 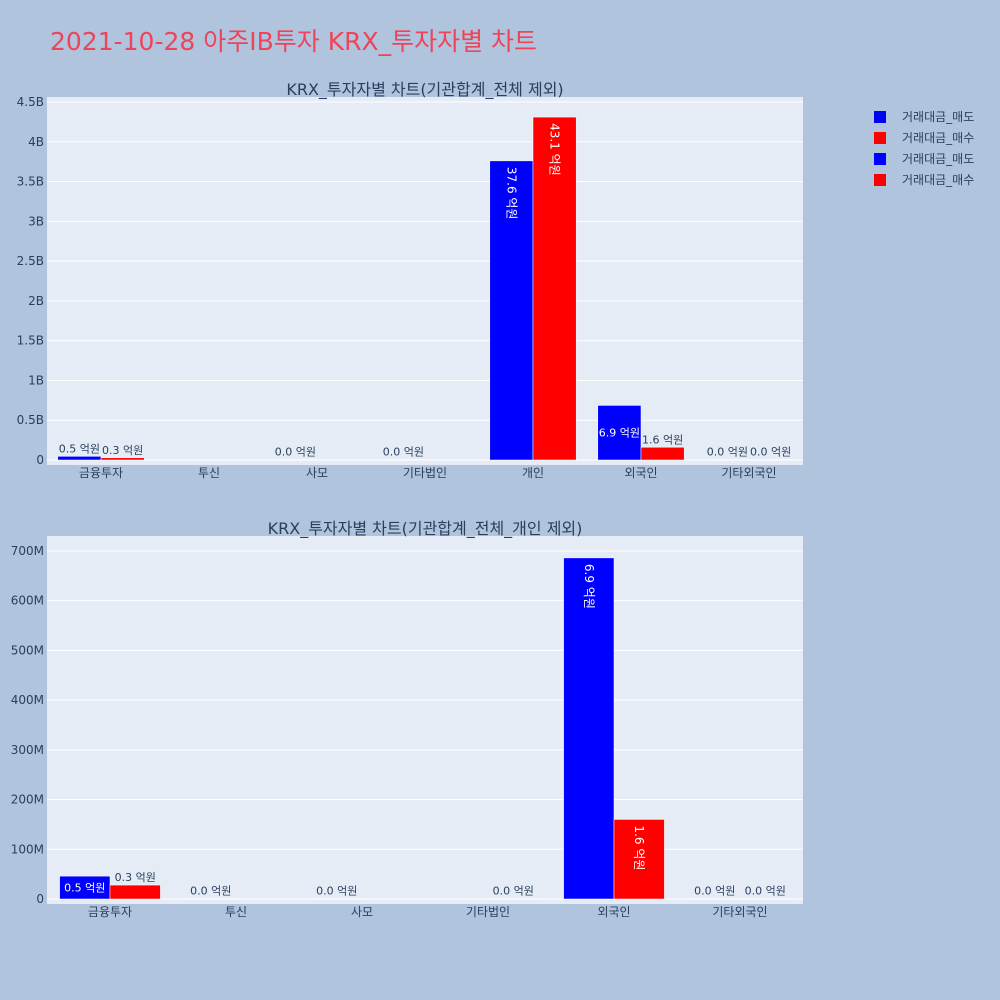 What do you see at coordinates (36, 221) in the screenshot?
I see `y-tick-label: 3B` at bounding box center [36, 221].